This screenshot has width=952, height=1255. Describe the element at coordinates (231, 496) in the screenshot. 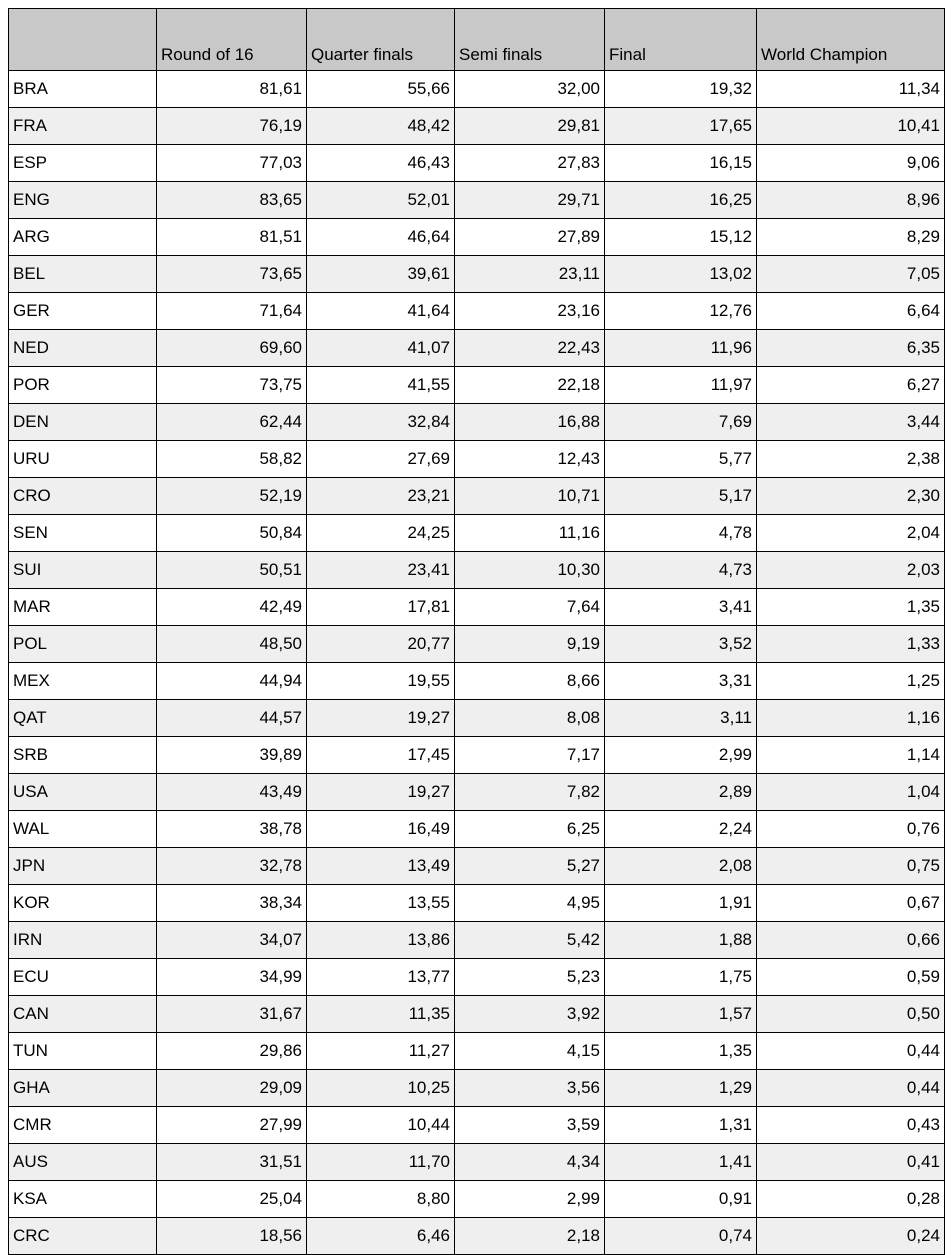

I see `round-of-16-cell: 52,19` at that location.